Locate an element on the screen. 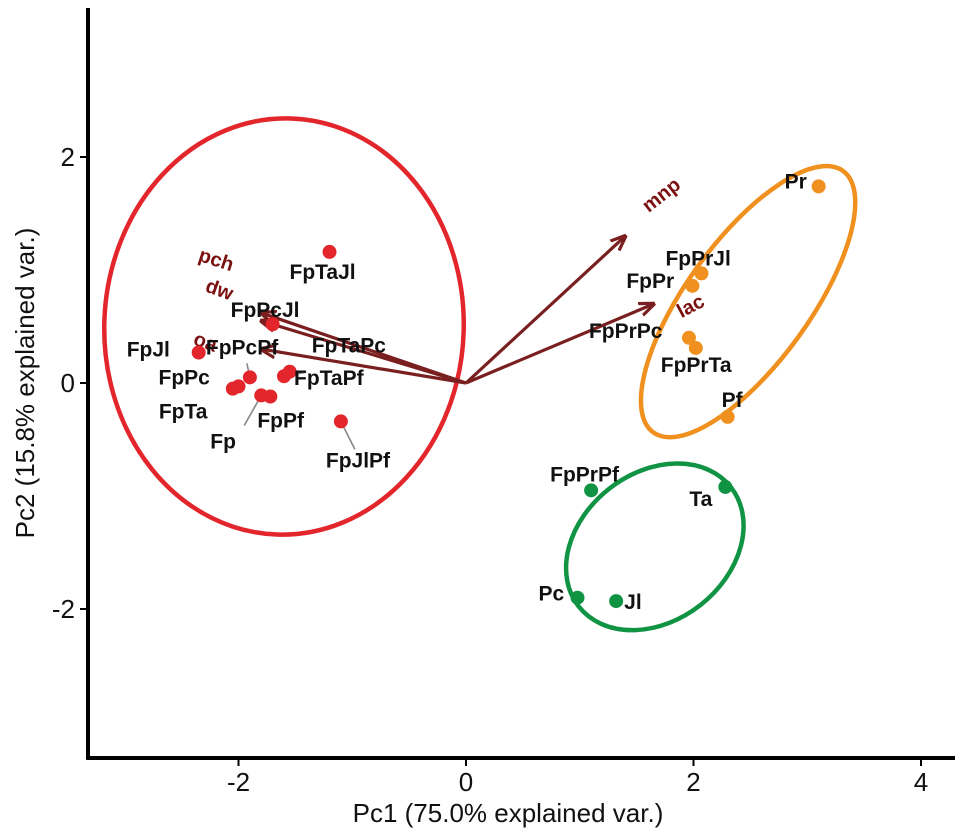  data-point-FpPrPf is located at coordinates (591, 490).